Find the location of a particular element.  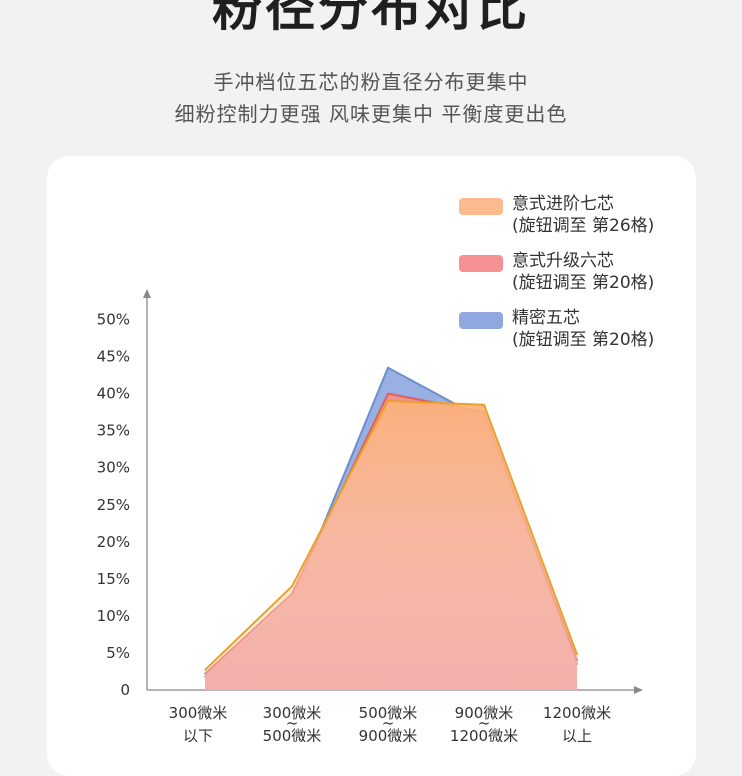

legend-item-blue: 精密五芯 (旋钮调至 第20格) is located at coordinates (579, 335).